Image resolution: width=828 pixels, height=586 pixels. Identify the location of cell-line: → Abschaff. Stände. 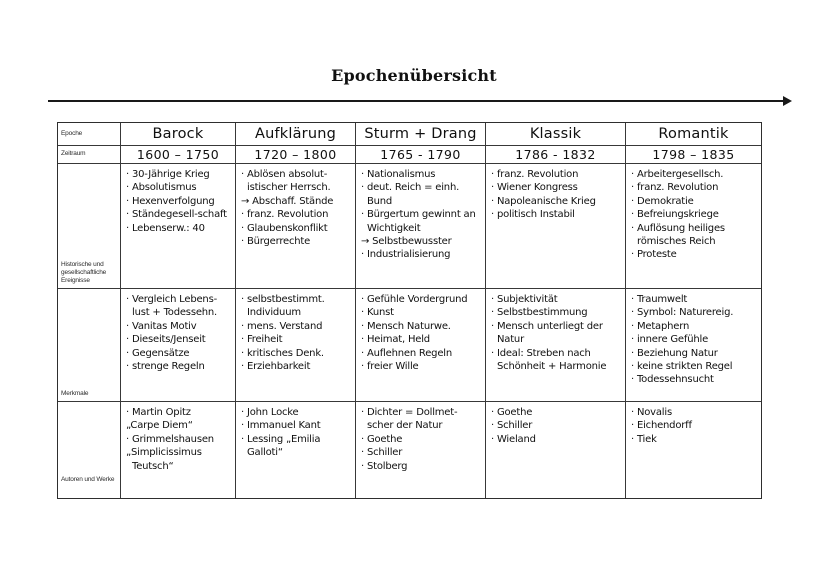
(287, 201).